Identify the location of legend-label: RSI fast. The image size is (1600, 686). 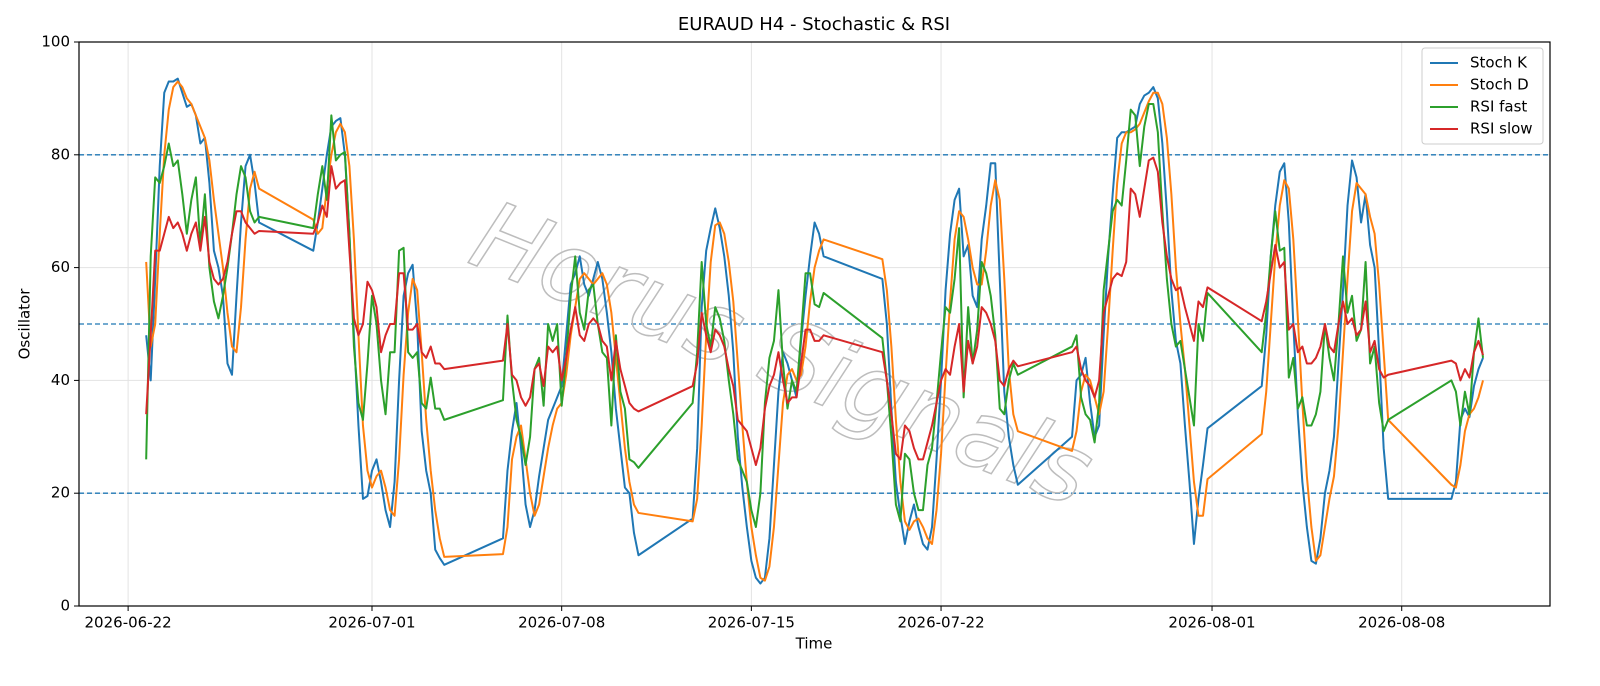
(1498, 107).